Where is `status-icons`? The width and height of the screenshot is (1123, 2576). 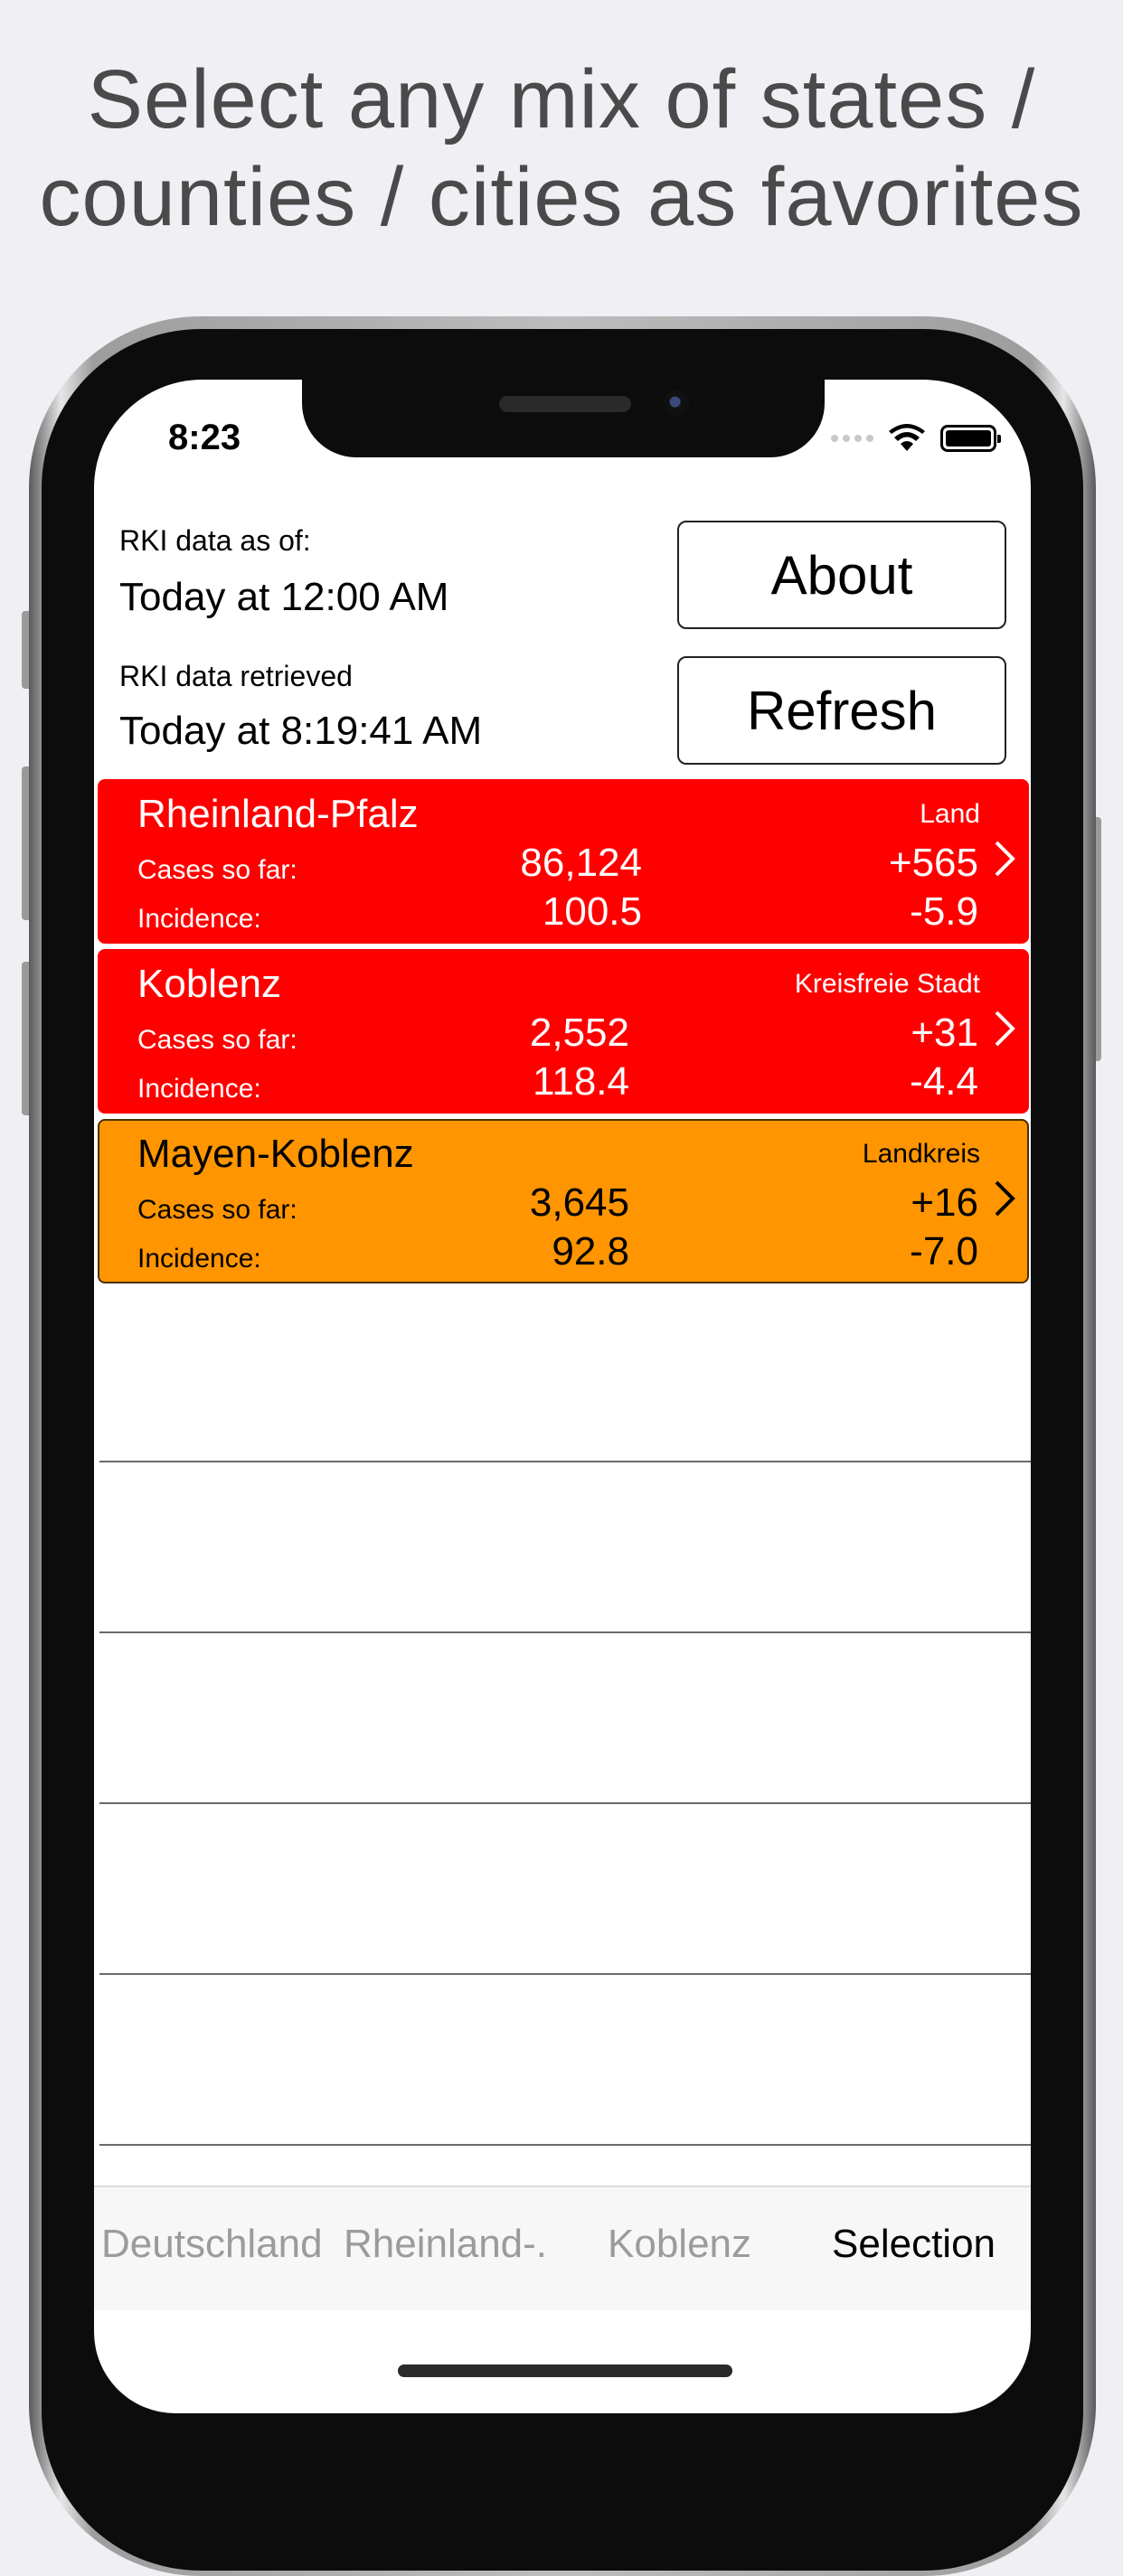
status-icons is located at coordinates (916, 439).